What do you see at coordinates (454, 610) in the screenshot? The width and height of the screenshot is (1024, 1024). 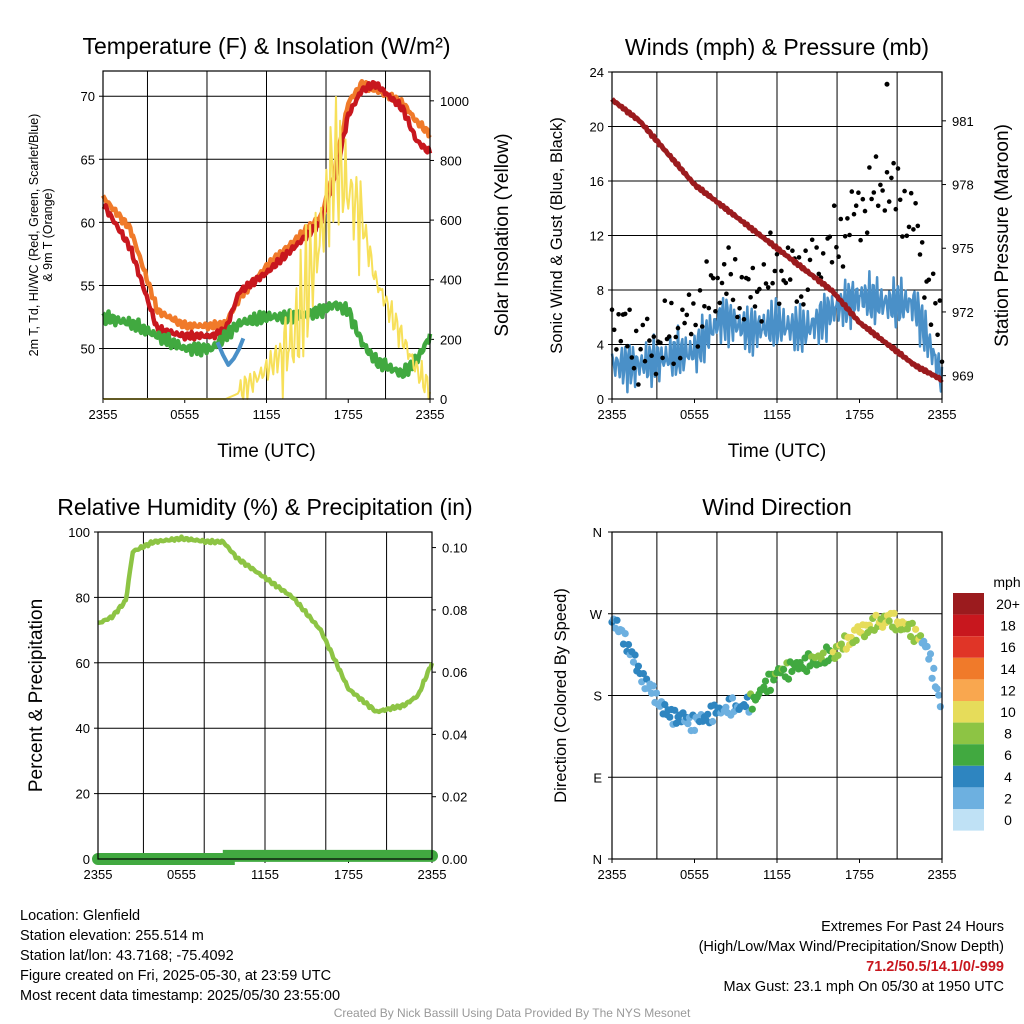 I see `humidity-y2tick-4: 0.08` at bounding box center [454, 610].